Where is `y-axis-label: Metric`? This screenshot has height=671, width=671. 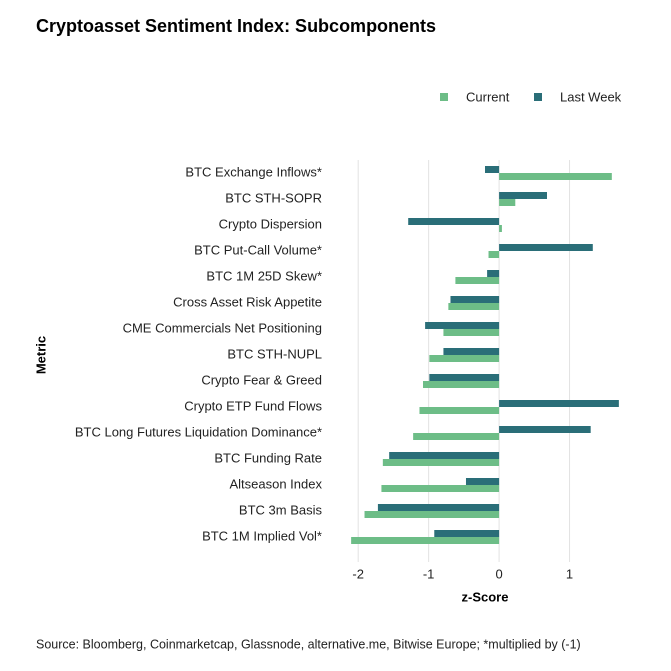 y-axis-label: Metric is located at coordinates (40, 355).